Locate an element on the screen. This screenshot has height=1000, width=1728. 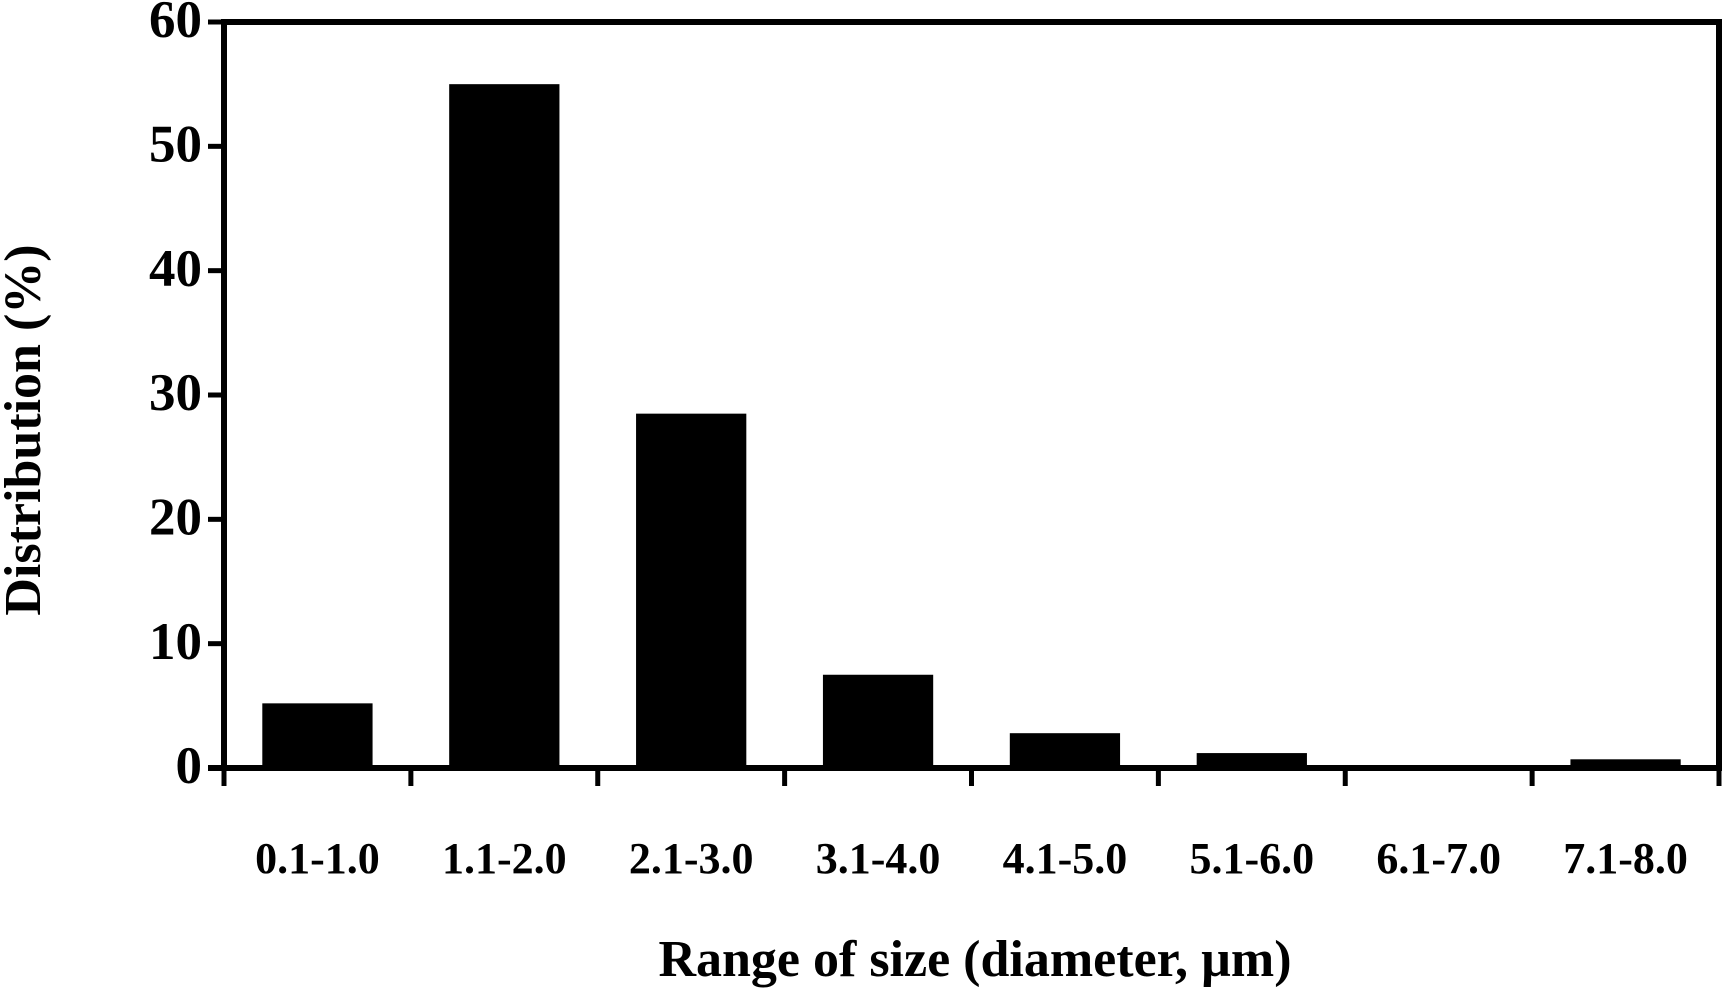
x-tick-label: 4.1-5.0 is located at coordinates (1065, 858).